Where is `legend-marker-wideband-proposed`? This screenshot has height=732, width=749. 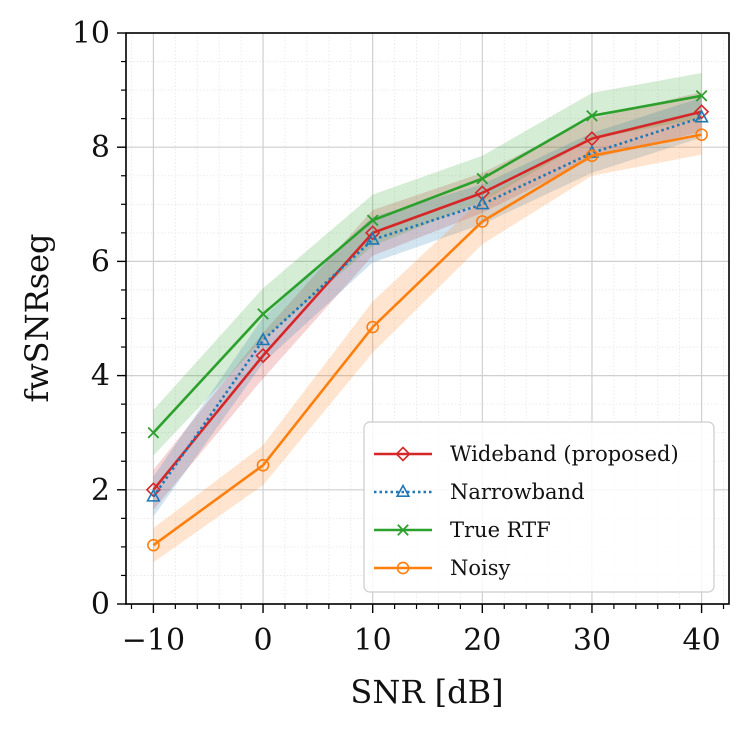 legend-marker-wideband-proposed is located at coordinates (403, 454).